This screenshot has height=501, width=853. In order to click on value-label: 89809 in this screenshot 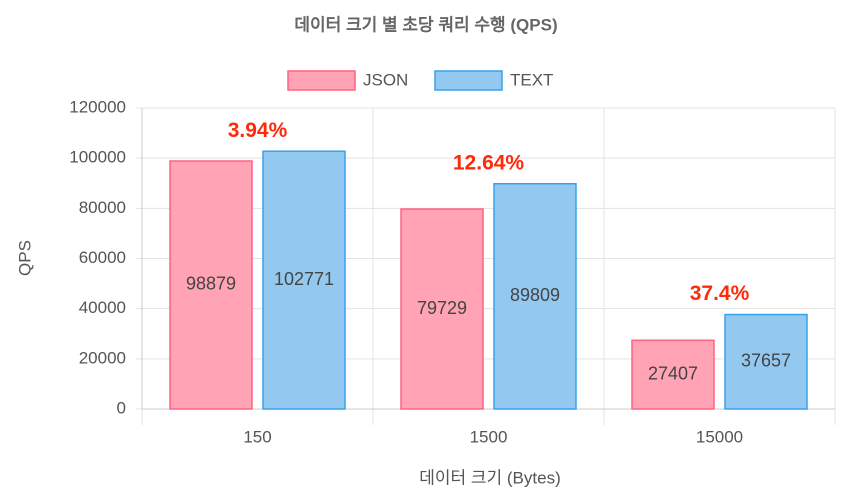, I will do `click(535, 295)`.